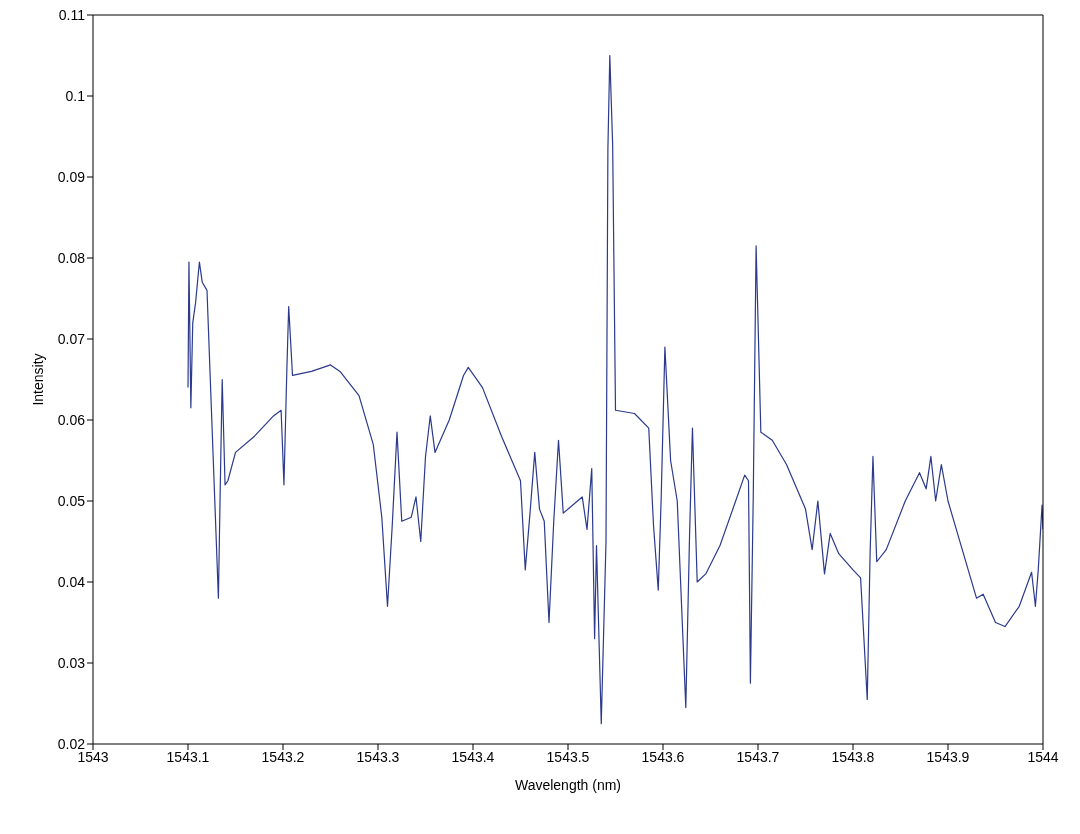  Describe the element at coordinates (283, 756) in the screenshot. I see `x-tick-label: 1543.2` at that location.